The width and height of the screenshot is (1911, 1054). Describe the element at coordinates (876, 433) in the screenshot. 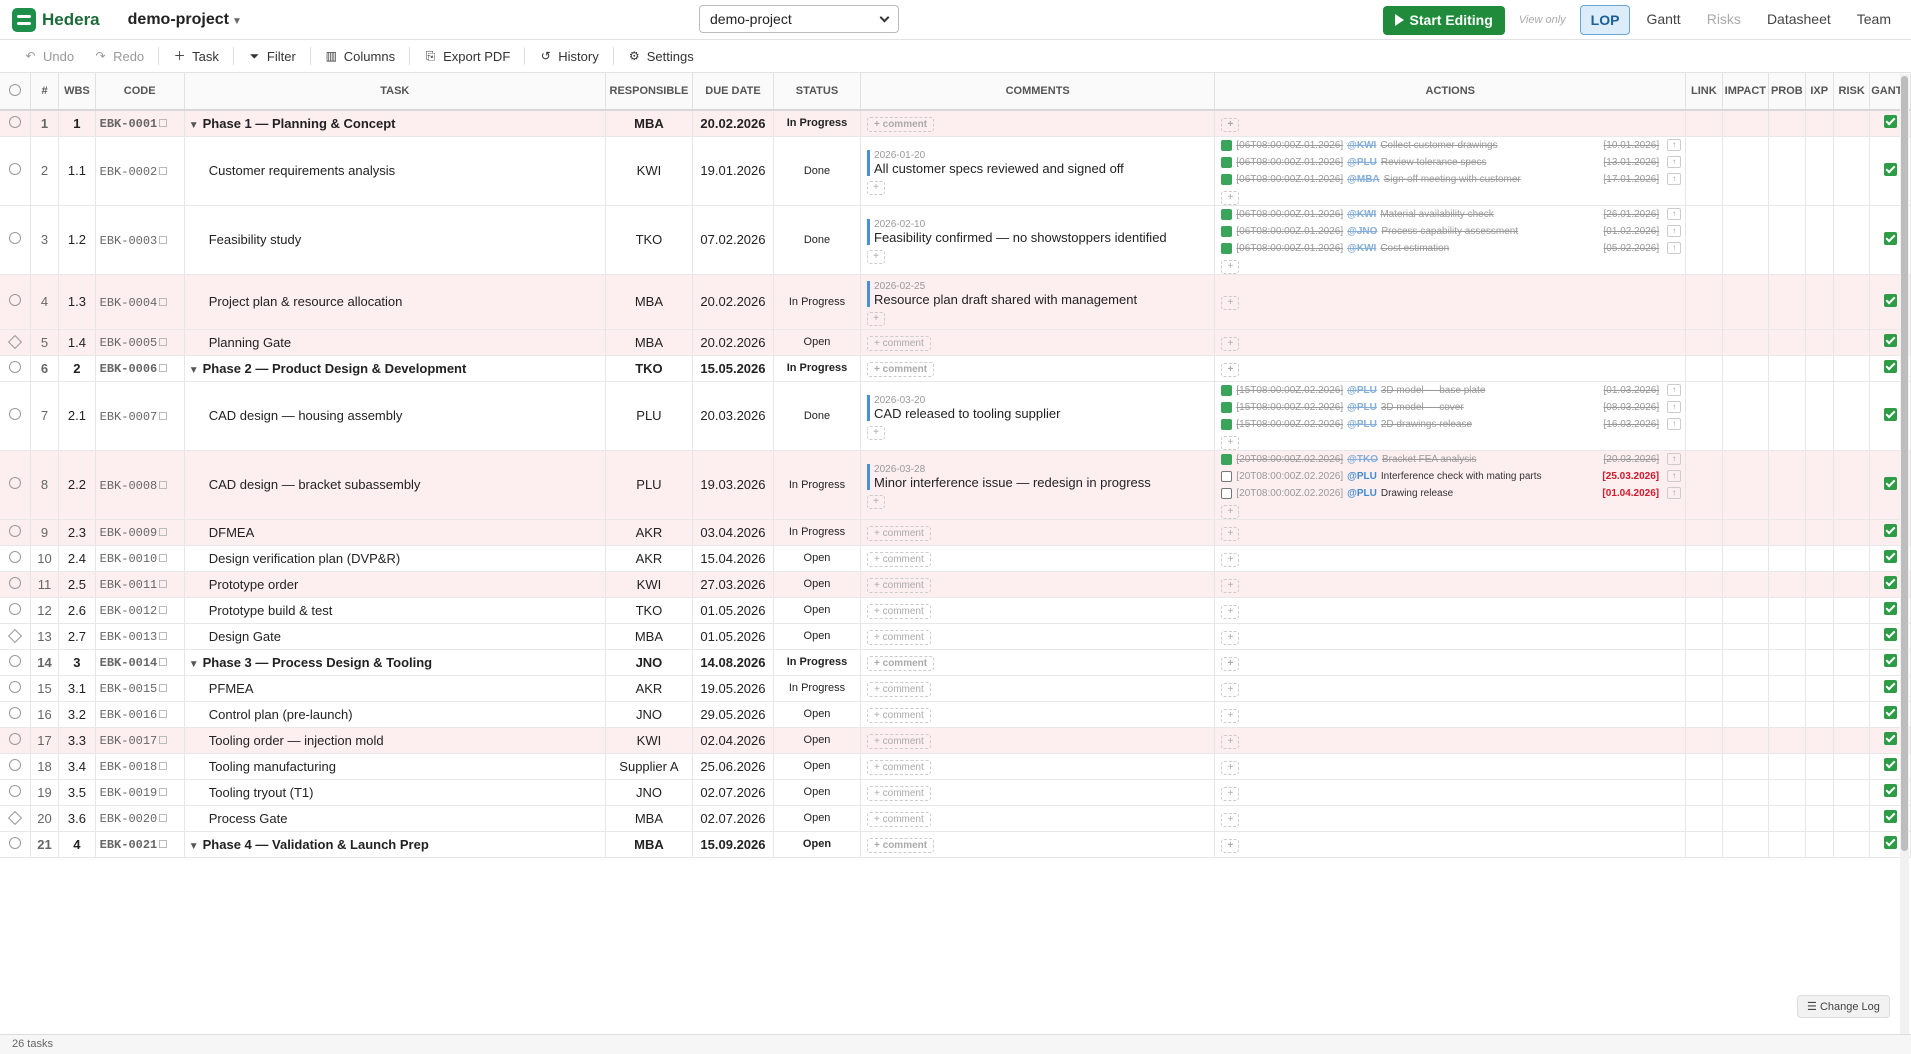

I see `add-comment-button: +` at that location.